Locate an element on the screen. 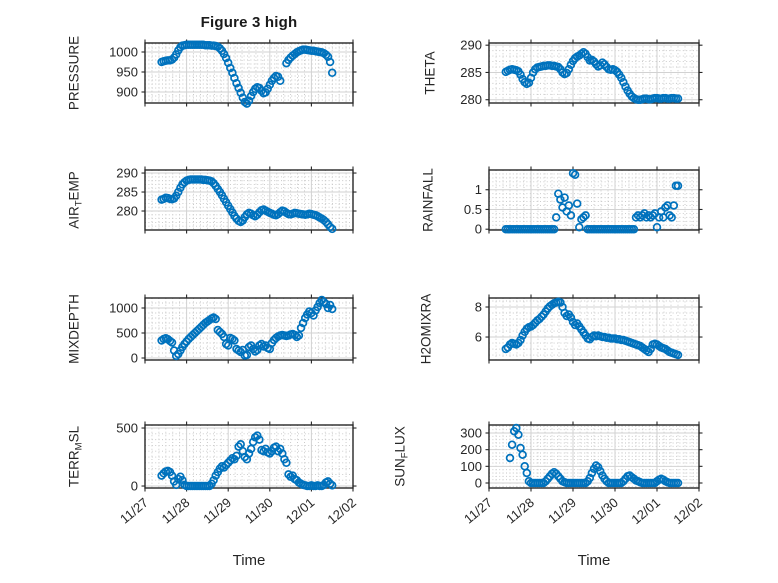  subplot-RAINFALL: 0 0.5 1 RAINFALL is located at coordinates (562, 201).